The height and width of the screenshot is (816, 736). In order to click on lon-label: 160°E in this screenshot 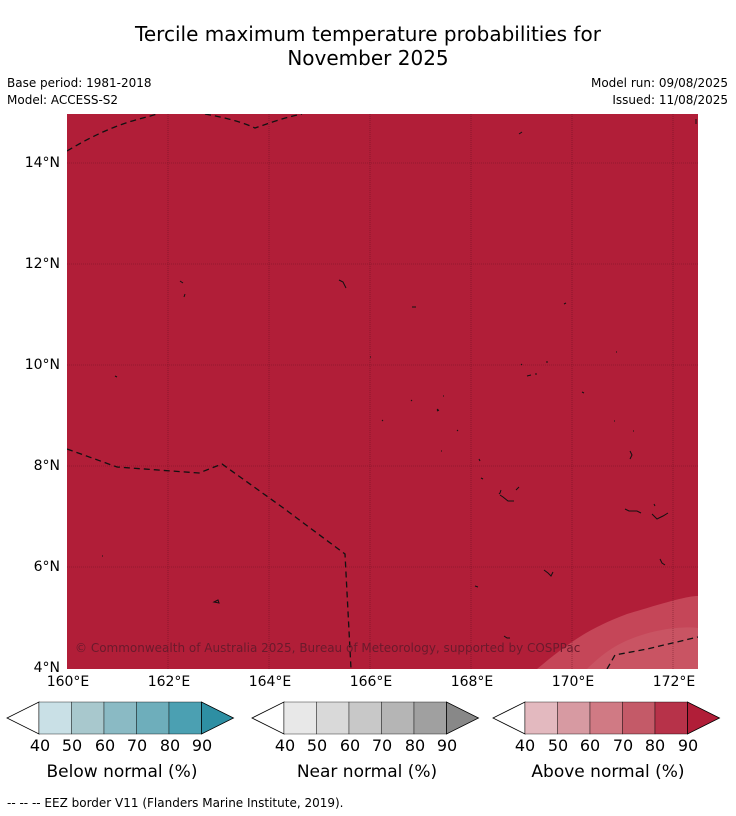, I will do `click(68, 682)`.